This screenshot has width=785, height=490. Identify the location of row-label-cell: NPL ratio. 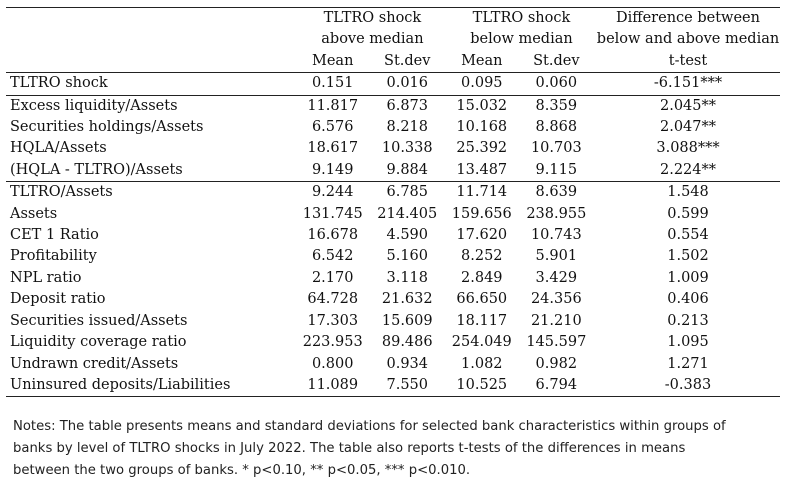
(46, 277).